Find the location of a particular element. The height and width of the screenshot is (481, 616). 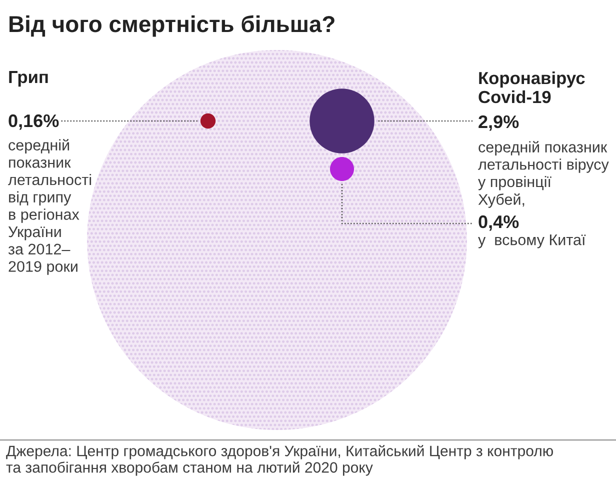

category-label: Грип is located at coordinates (28, 79).